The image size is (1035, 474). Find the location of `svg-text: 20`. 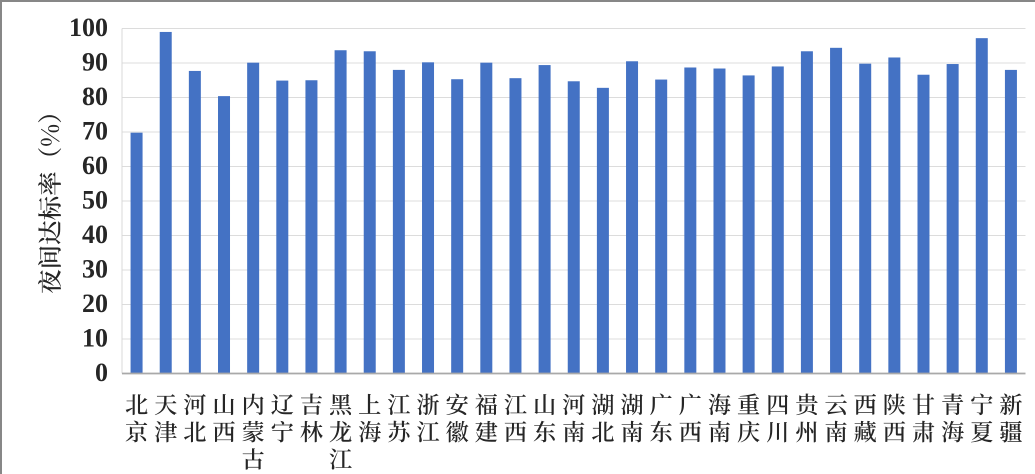

svg-text: 20 is located at coordinates (95, 303).